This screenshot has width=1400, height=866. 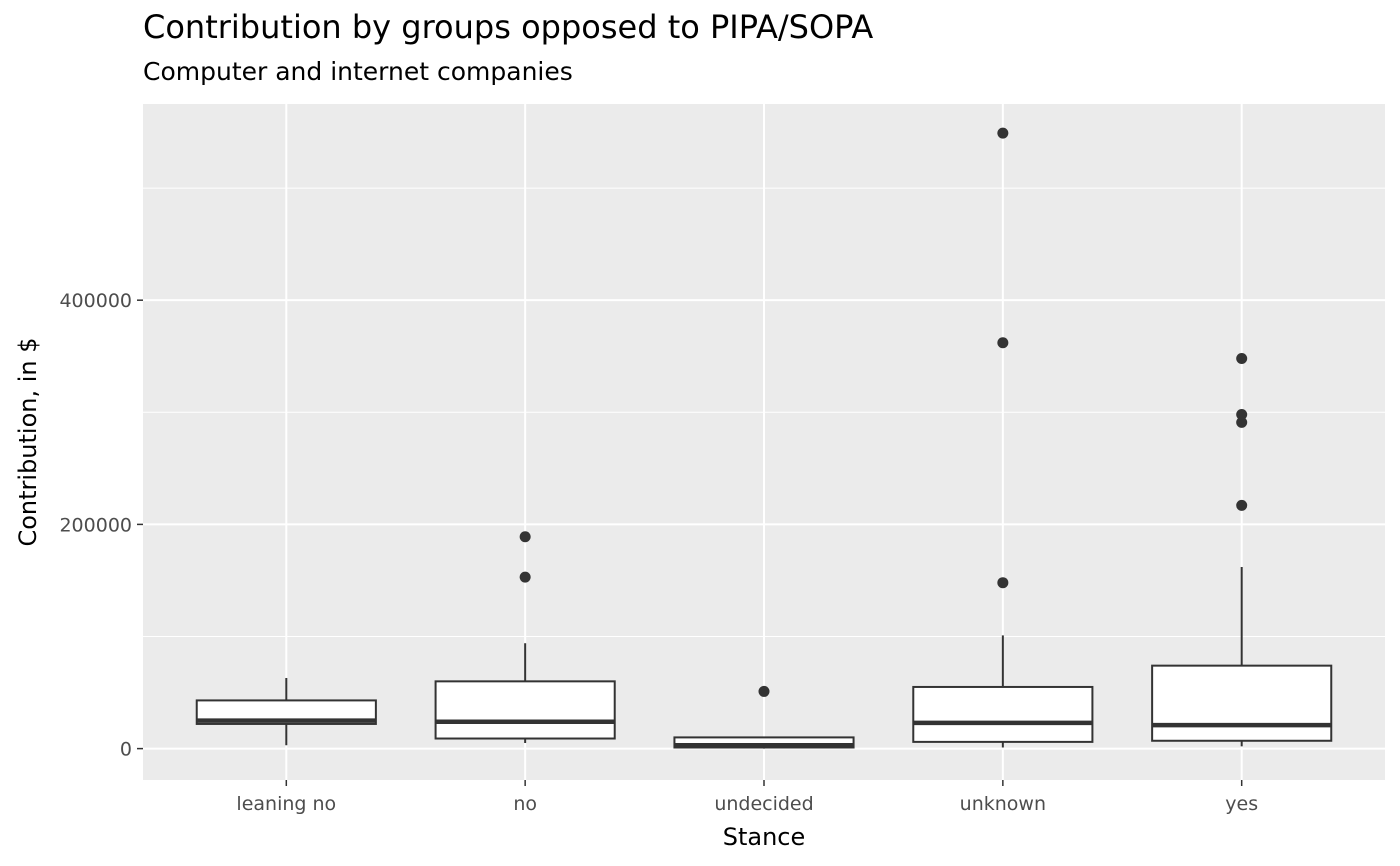 I want to click on box-leaning-no, so click(x=286, y=711).